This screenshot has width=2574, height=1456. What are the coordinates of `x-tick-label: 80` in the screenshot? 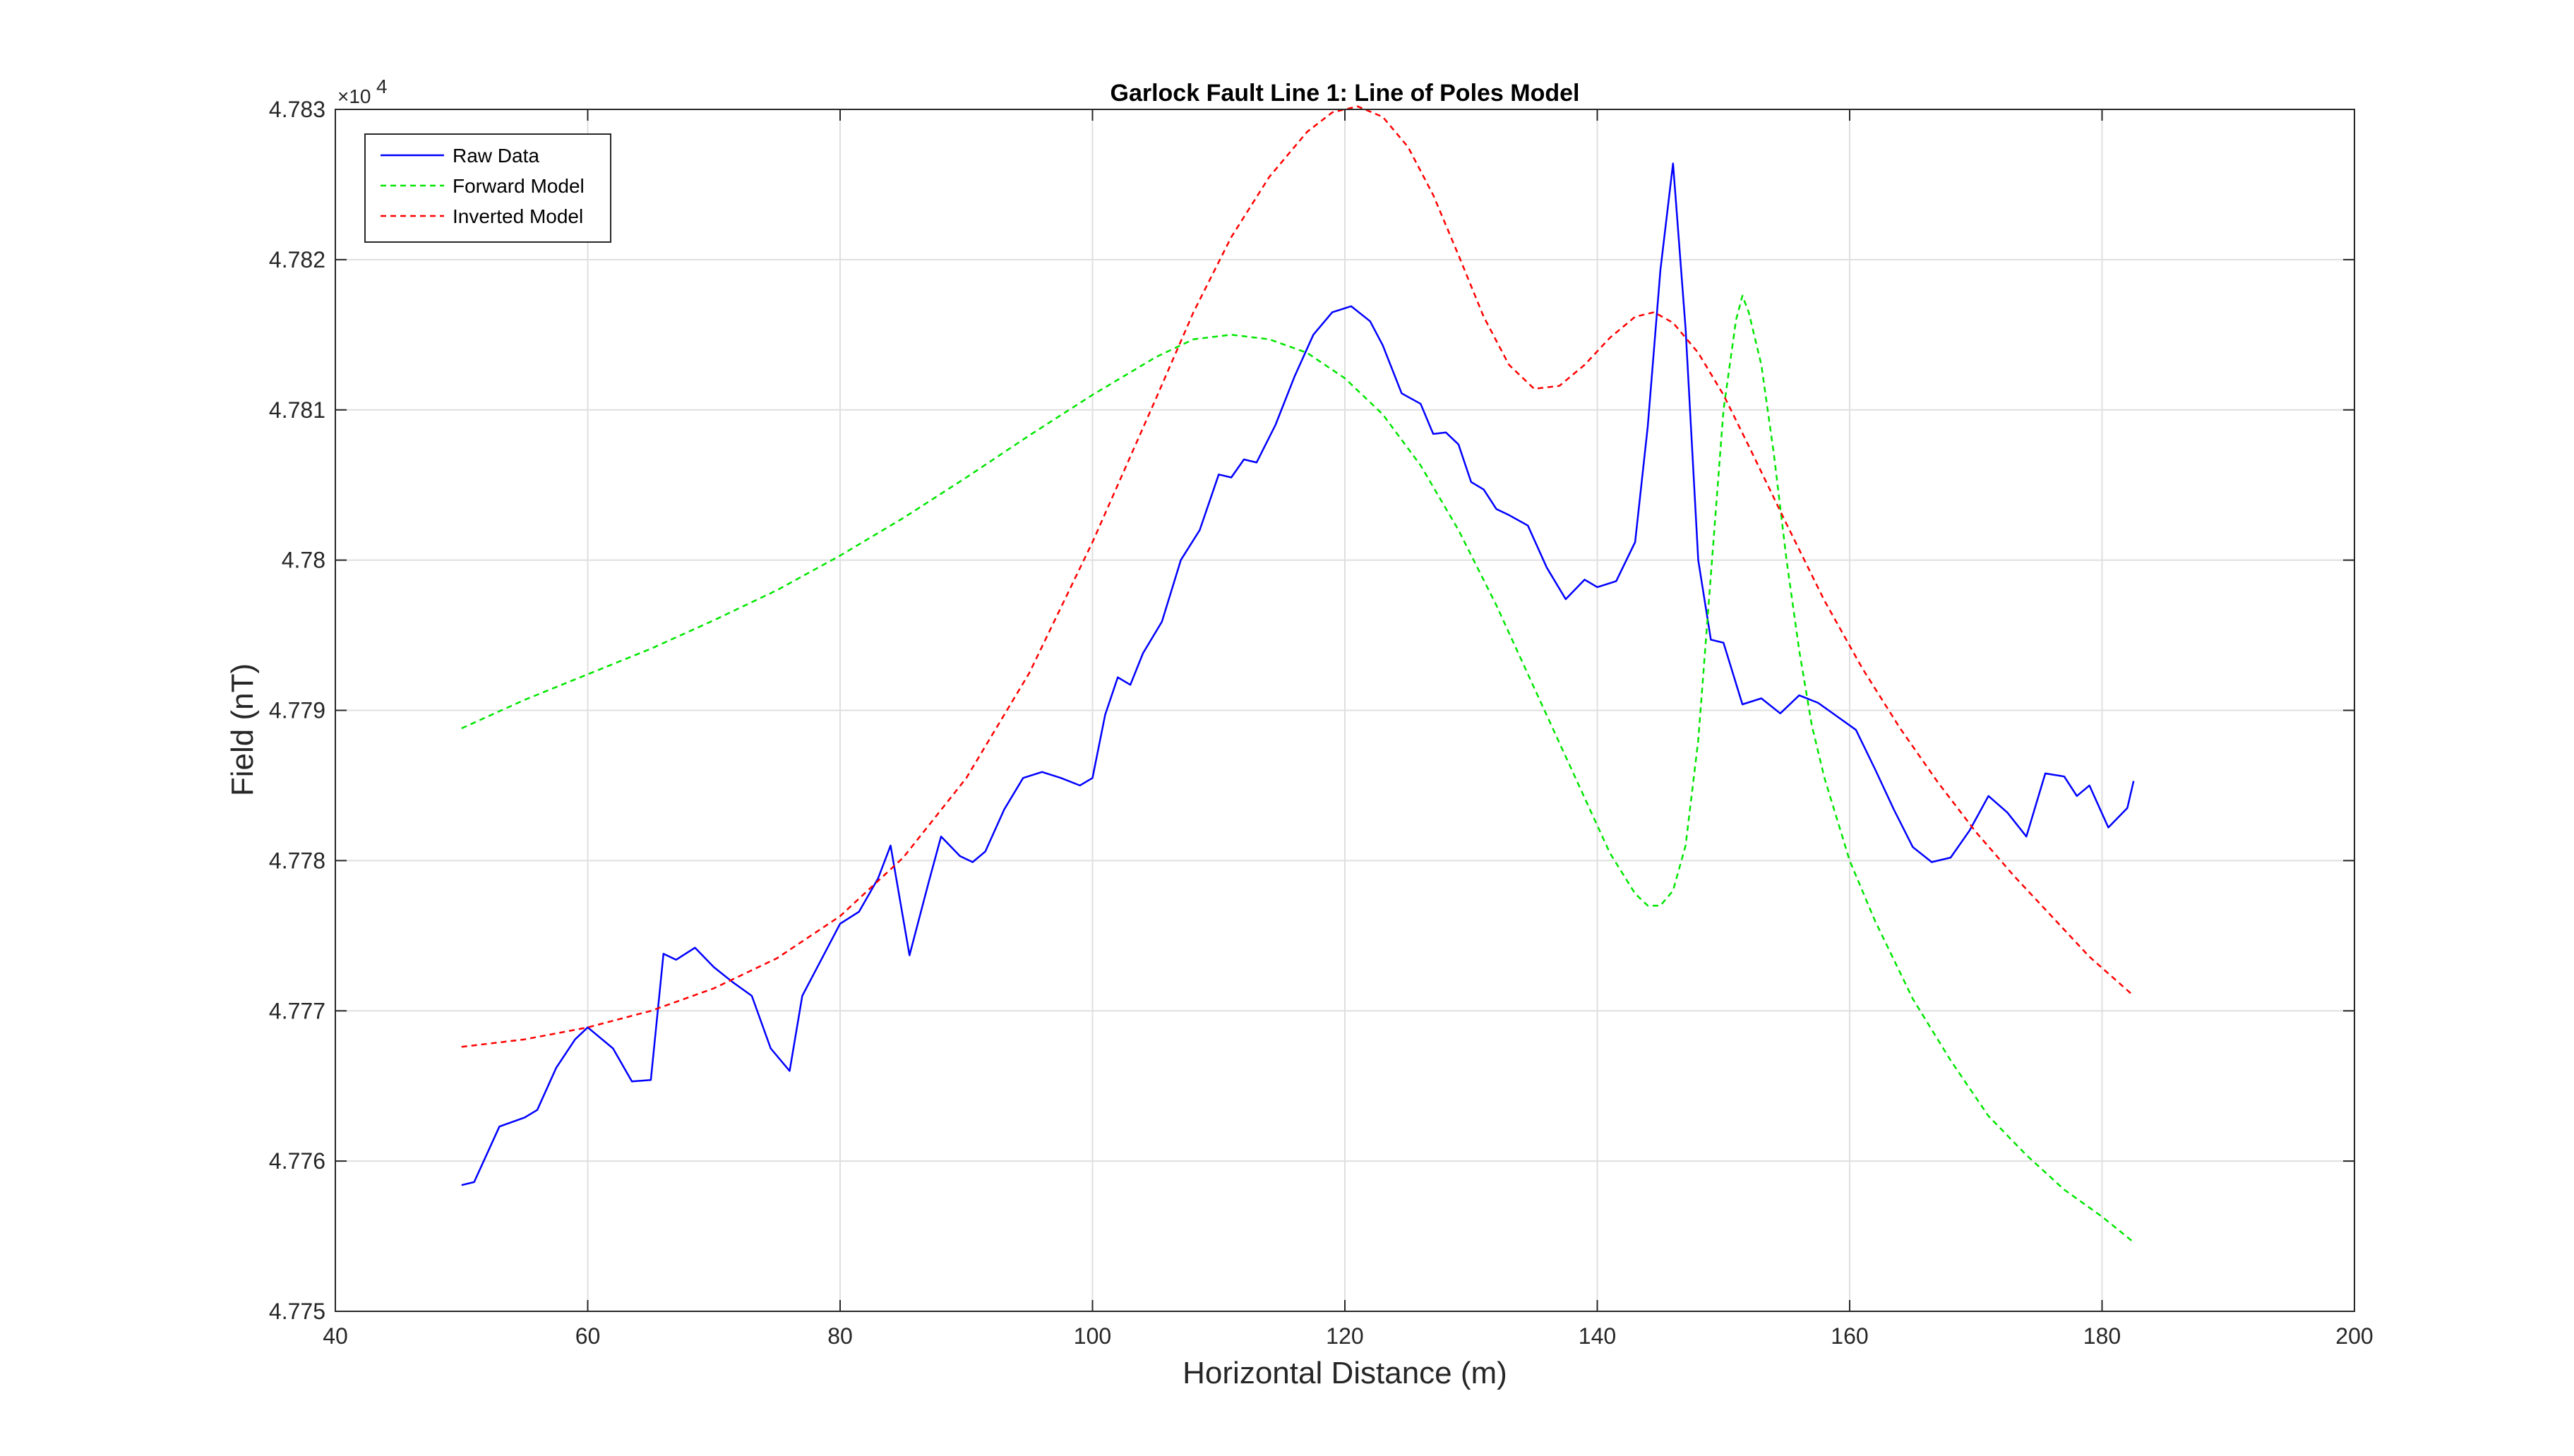 It's located at (840, 1336).